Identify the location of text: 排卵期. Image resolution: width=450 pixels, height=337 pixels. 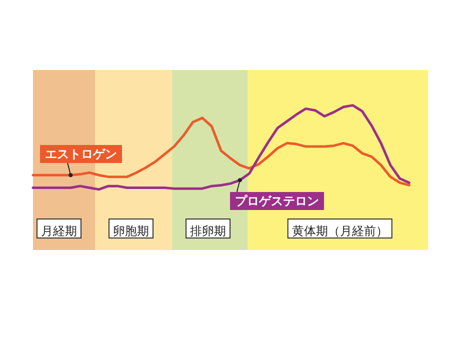
(208, 231).